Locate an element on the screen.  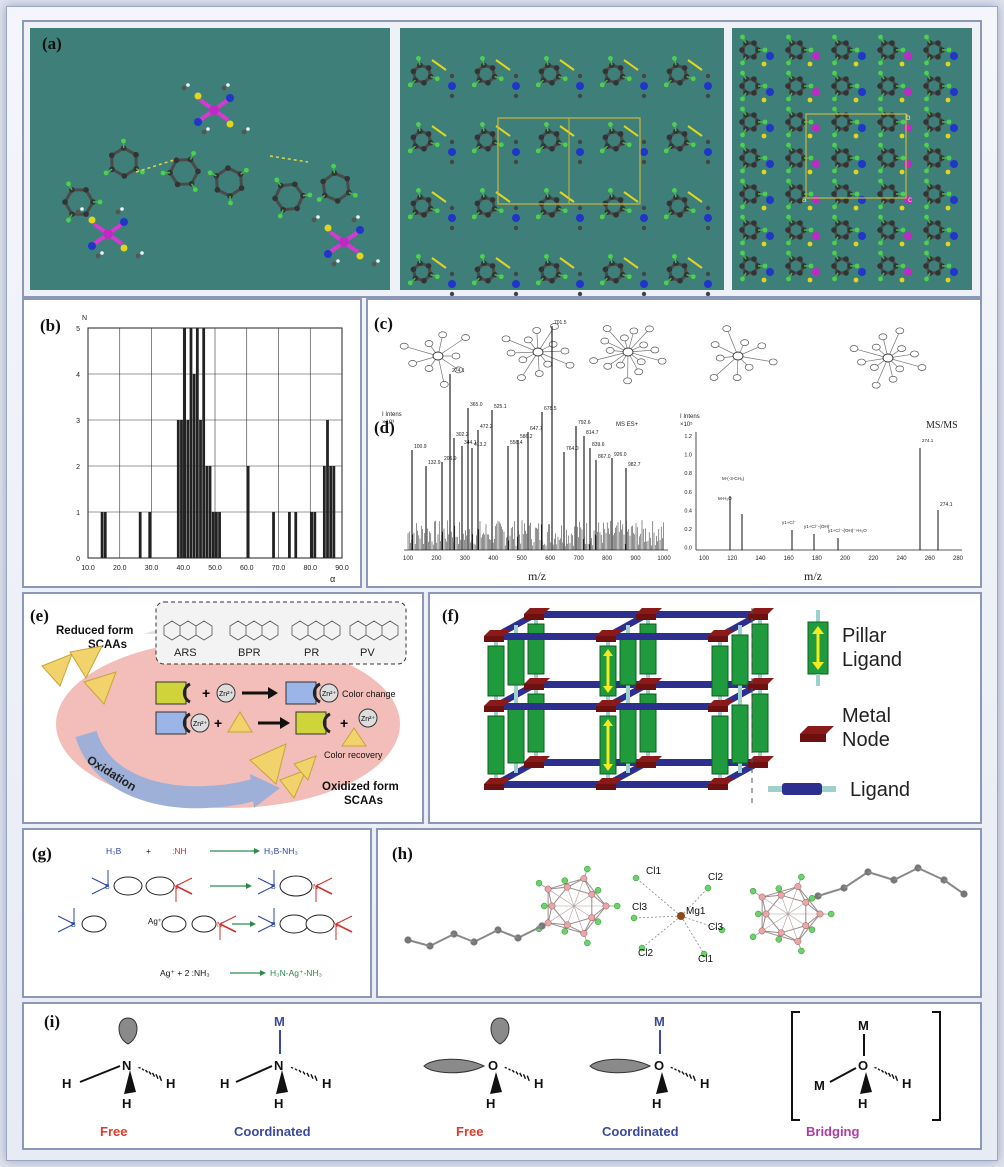
ms-right-ytick: 0.4 is located at coordinates (688, 511).